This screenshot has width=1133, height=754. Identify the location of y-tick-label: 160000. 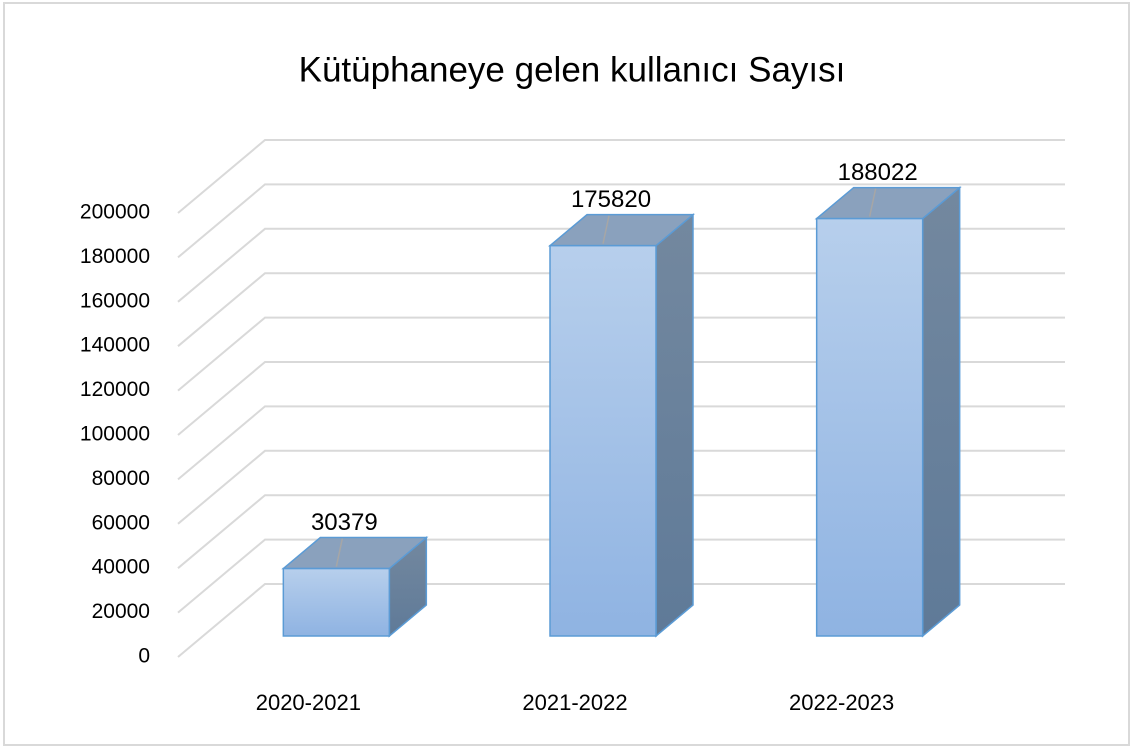
(115, 300).